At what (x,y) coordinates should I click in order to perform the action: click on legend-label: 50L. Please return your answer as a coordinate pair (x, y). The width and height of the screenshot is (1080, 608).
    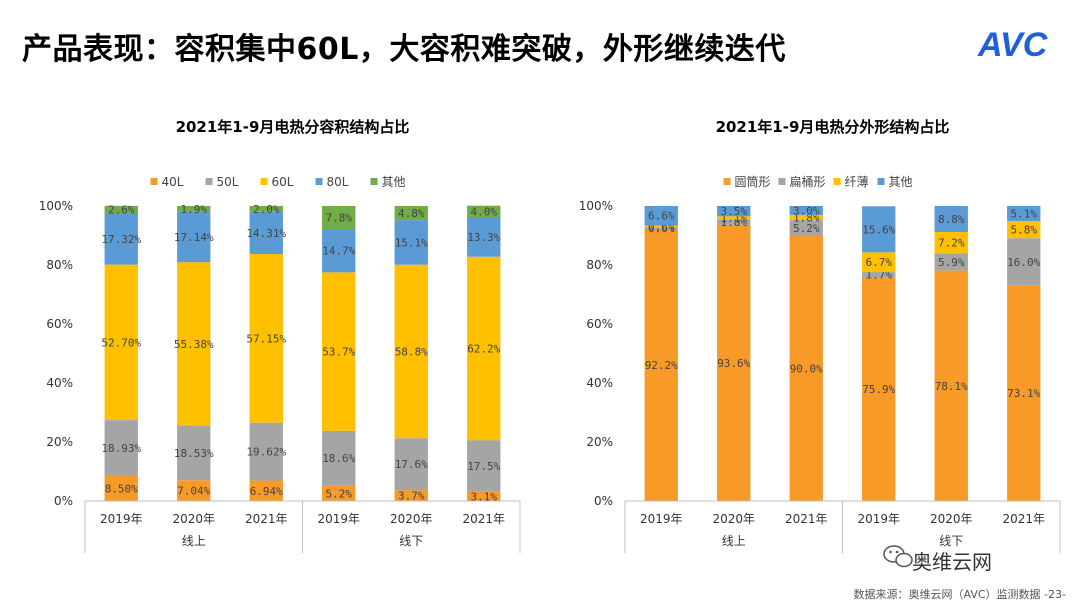
    Looking at the image, I should click on (228, 182).